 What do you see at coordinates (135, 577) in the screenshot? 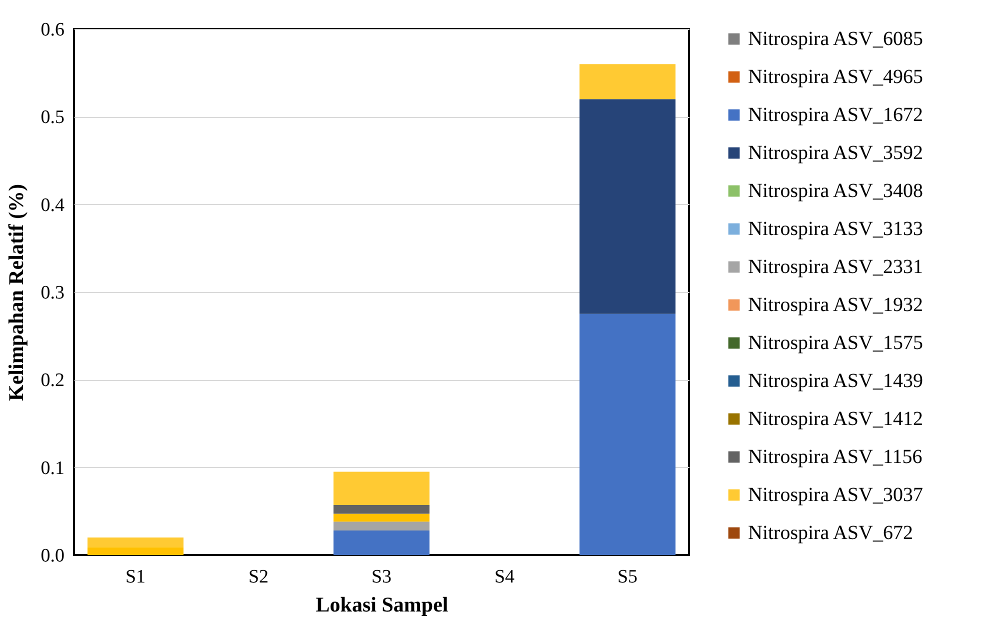
I see `x-tick-label: S1` at bounding box center [135, 577].